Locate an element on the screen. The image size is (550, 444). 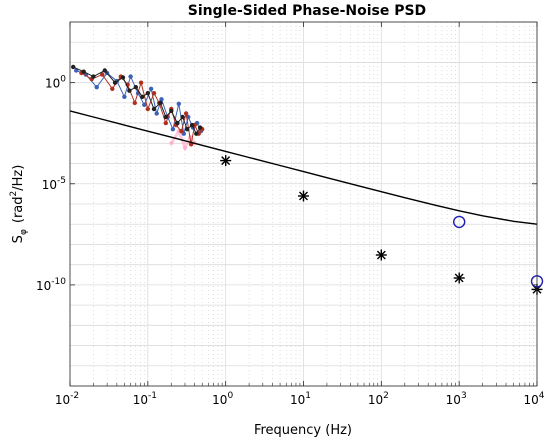
x-tick-label-exponent: 1 is located at coordinates (308, 396).